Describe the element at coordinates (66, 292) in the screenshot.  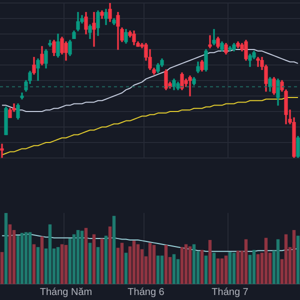
I see `x-tick-label: Tháng Năm` at that location.